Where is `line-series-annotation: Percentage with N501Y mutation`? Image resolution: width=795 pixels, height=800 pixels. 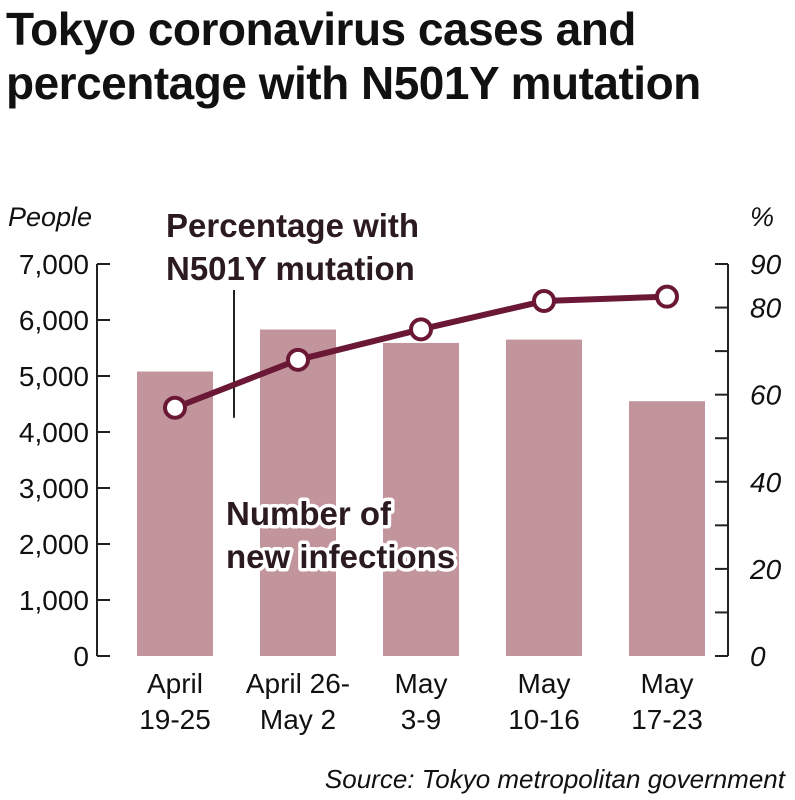 line-series-annotation: Percentage with N501Y mutation is located at coordinates (292, 247).